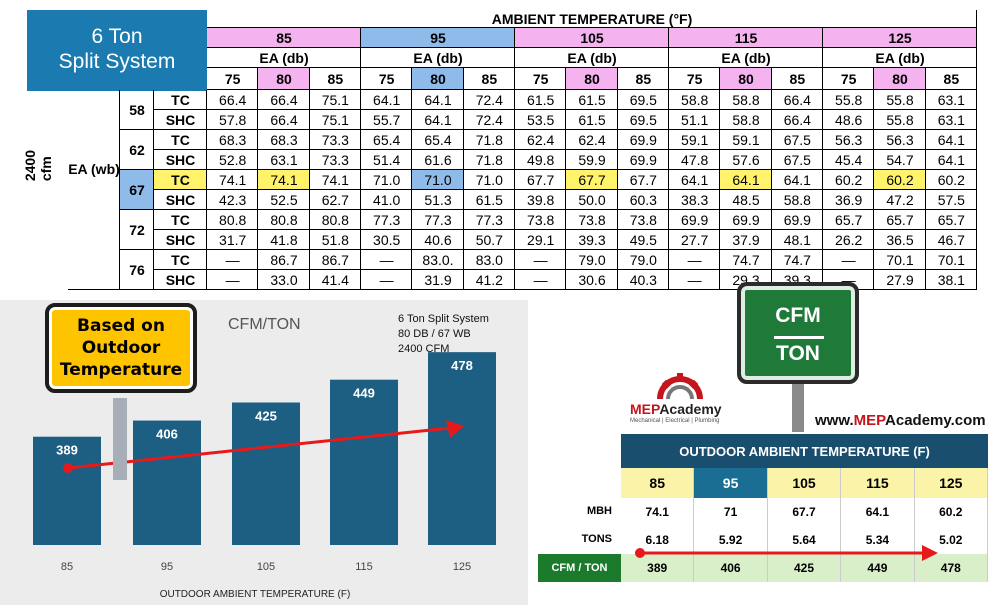 This screenshot has height=605, width=1000. I want to click on cfm-ton-value: 449, so click(878, 568).